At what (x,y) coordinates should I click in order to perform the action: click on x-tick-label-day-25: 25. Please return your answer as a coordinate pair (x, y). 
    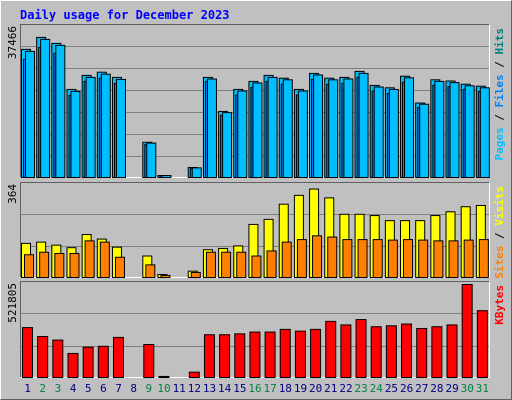
    Looking at the image, I should click on (391, 388).